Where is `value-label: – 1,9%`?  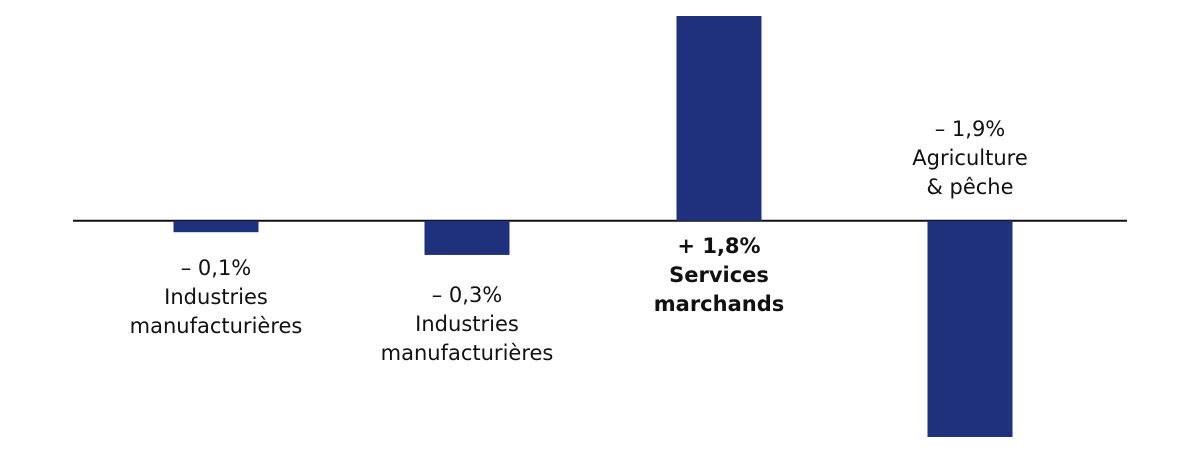 value-label: – 1,9% is located at coordinates (970, 129).